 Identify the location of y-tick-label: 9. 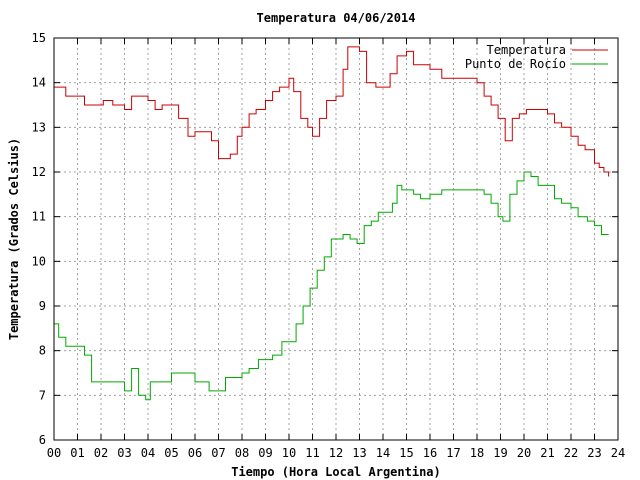
(42, 306).